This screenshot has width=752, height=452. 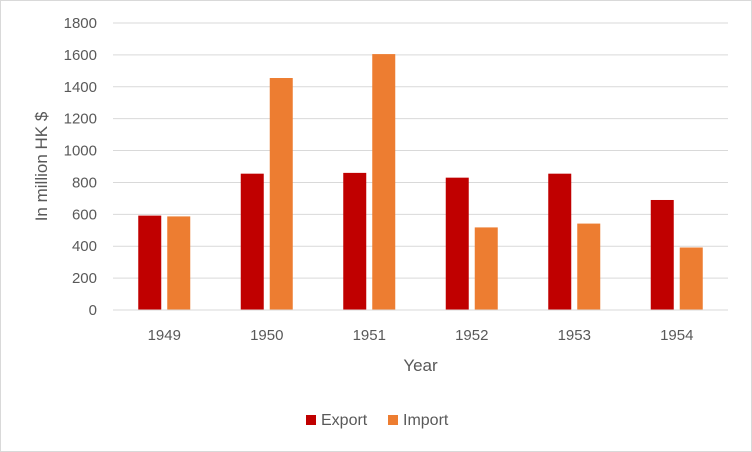 I want to click on y-tick-label: 400, so click(x=84, y=246).